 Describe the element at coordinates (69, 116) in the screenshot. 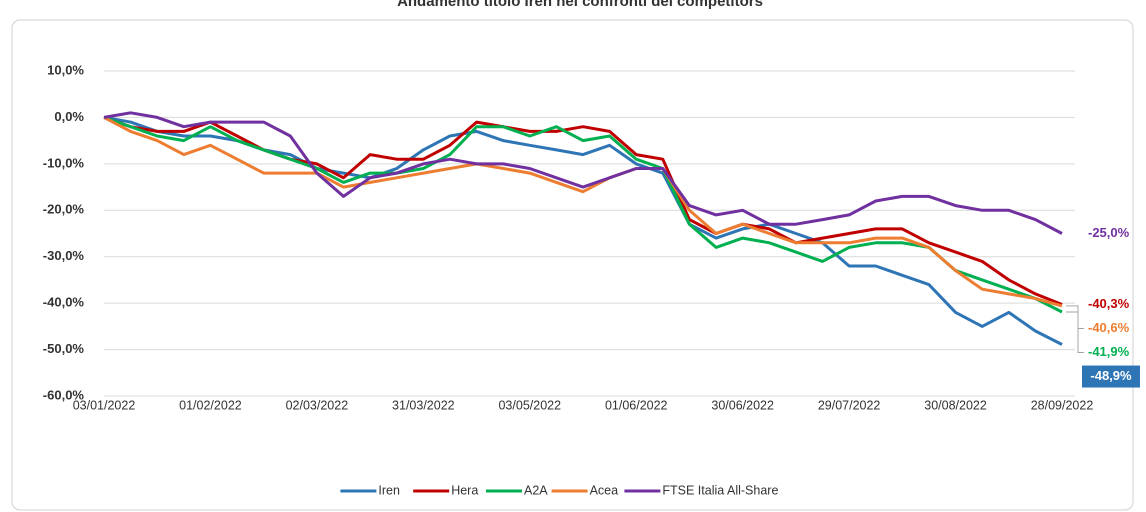

I see `y-tick-label: 0,0%` at that location.